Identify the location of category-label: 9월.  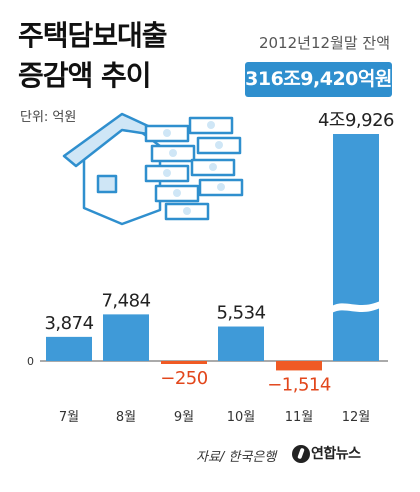
(184, 417).